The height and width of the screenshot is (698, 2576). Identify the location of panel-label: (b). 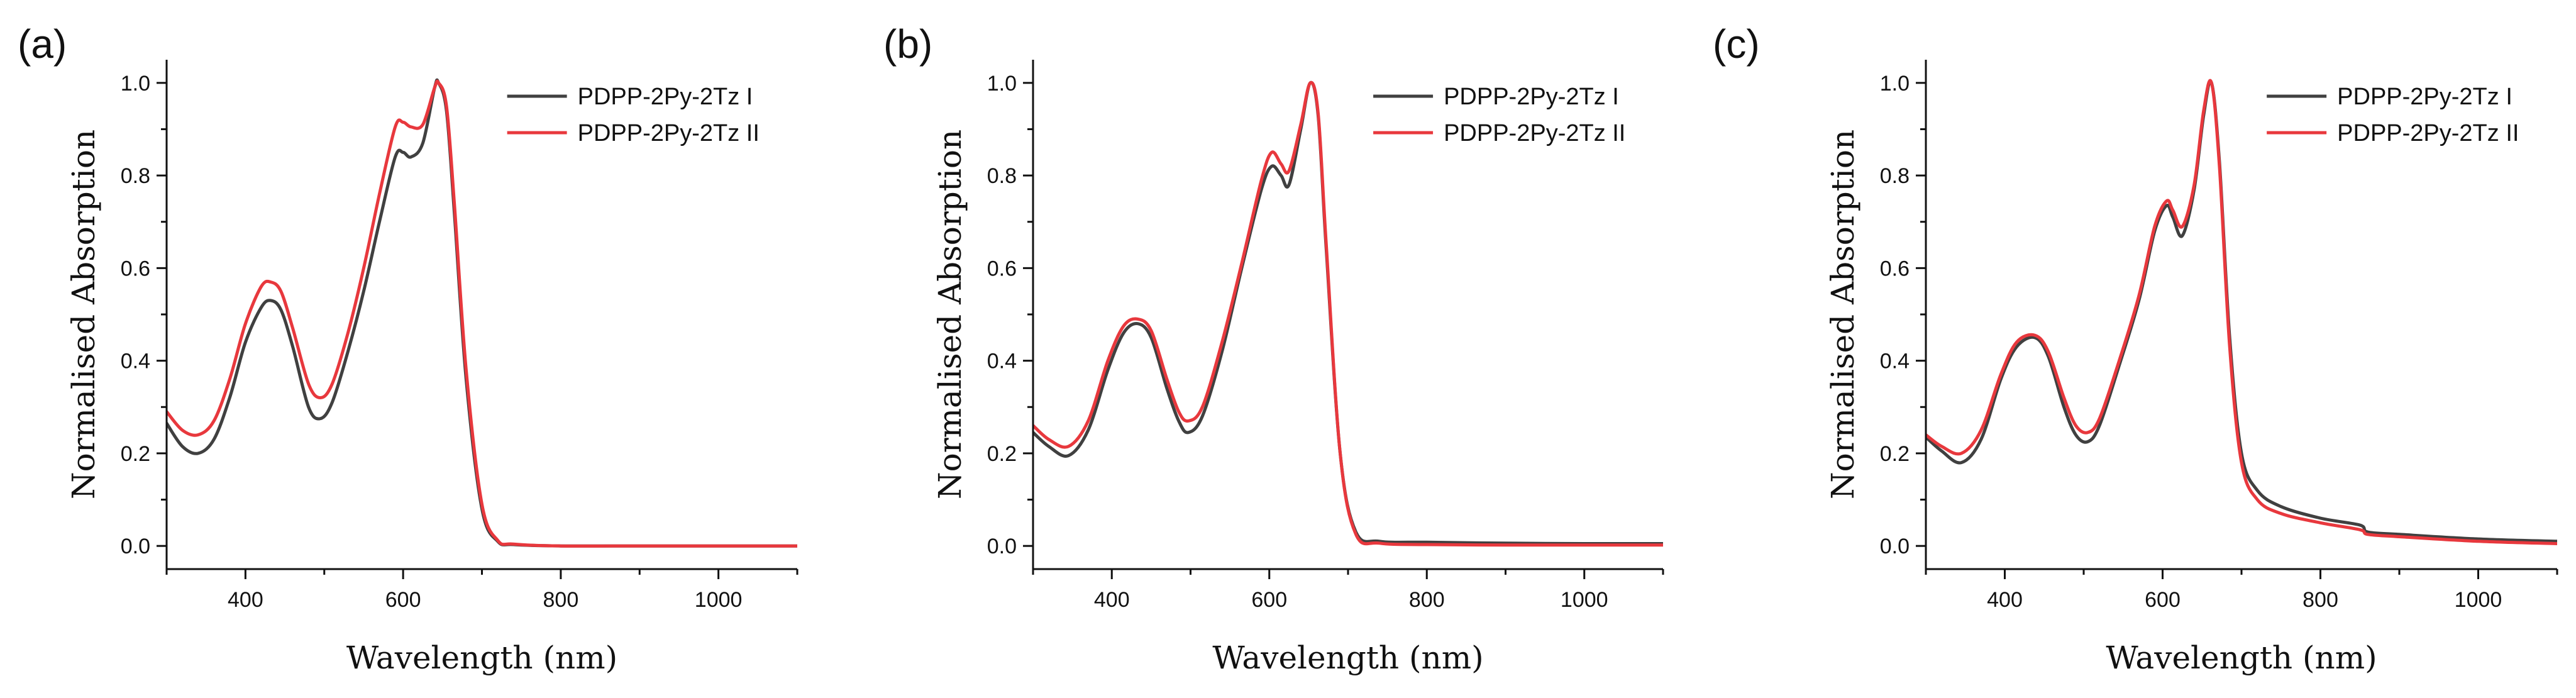
(907, 44).